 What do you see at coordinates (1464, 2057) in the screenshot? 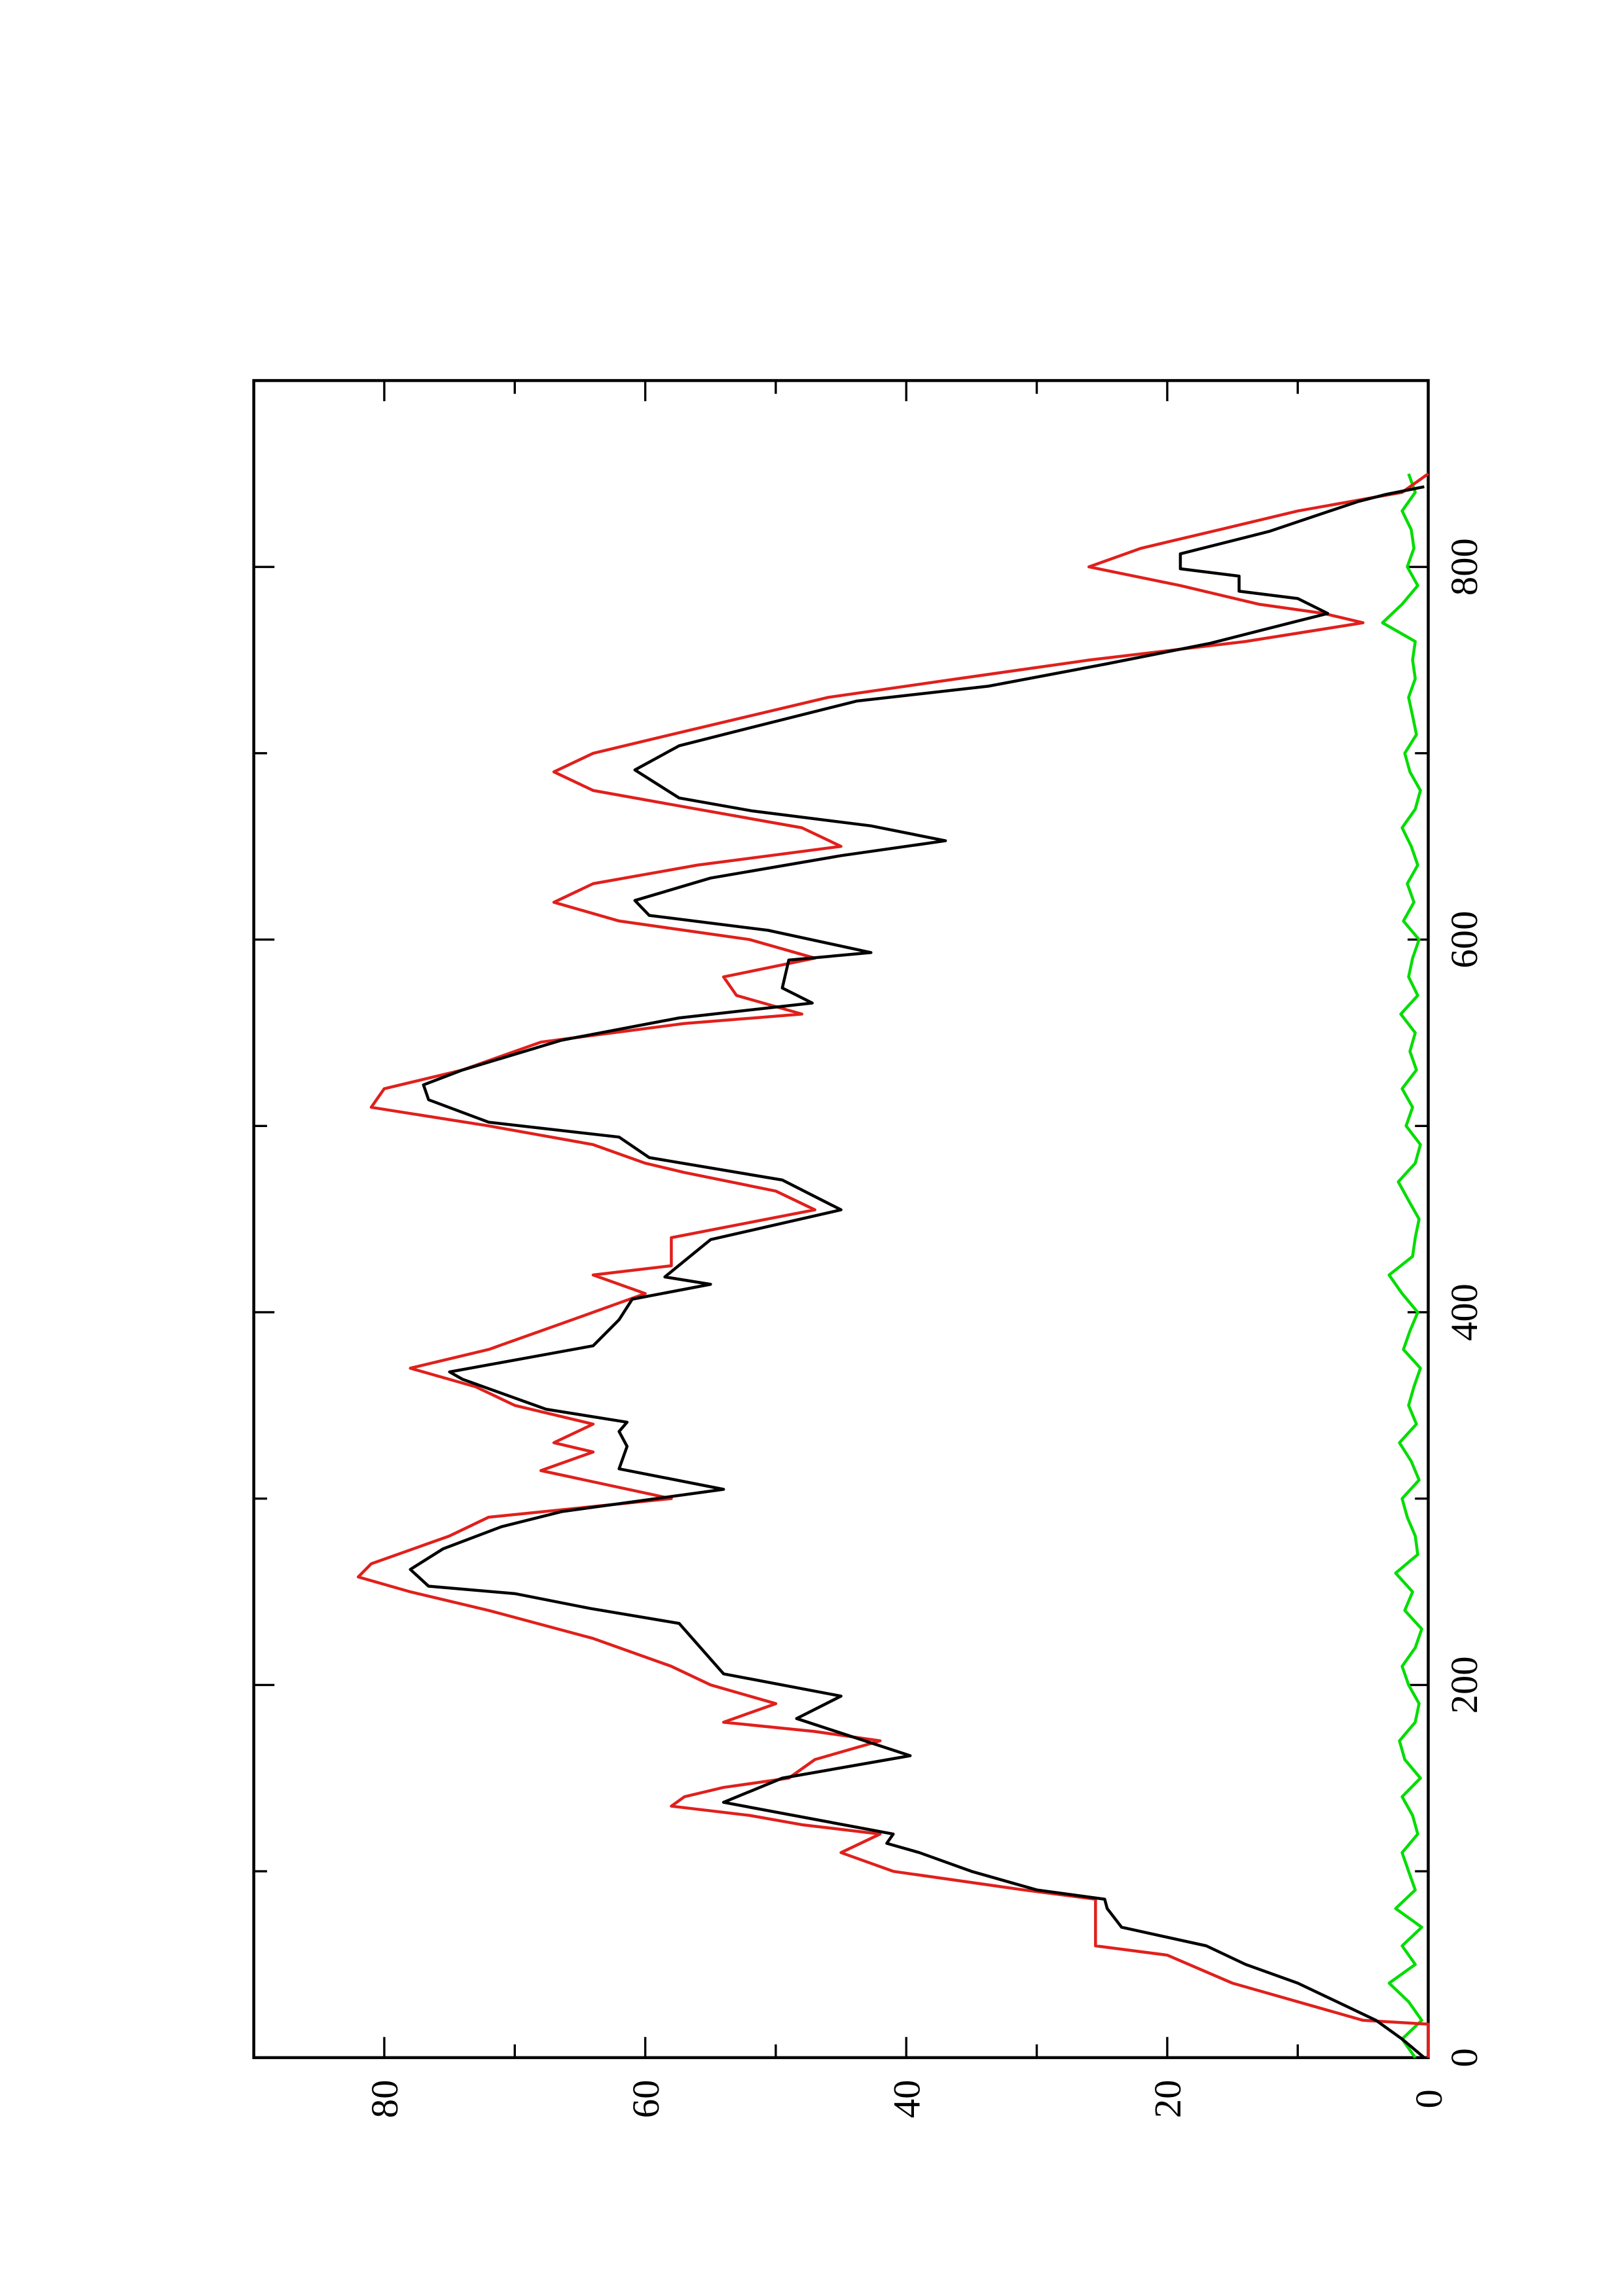
I see `x-tick-label: 0` at bounding box center [1464, 2057].